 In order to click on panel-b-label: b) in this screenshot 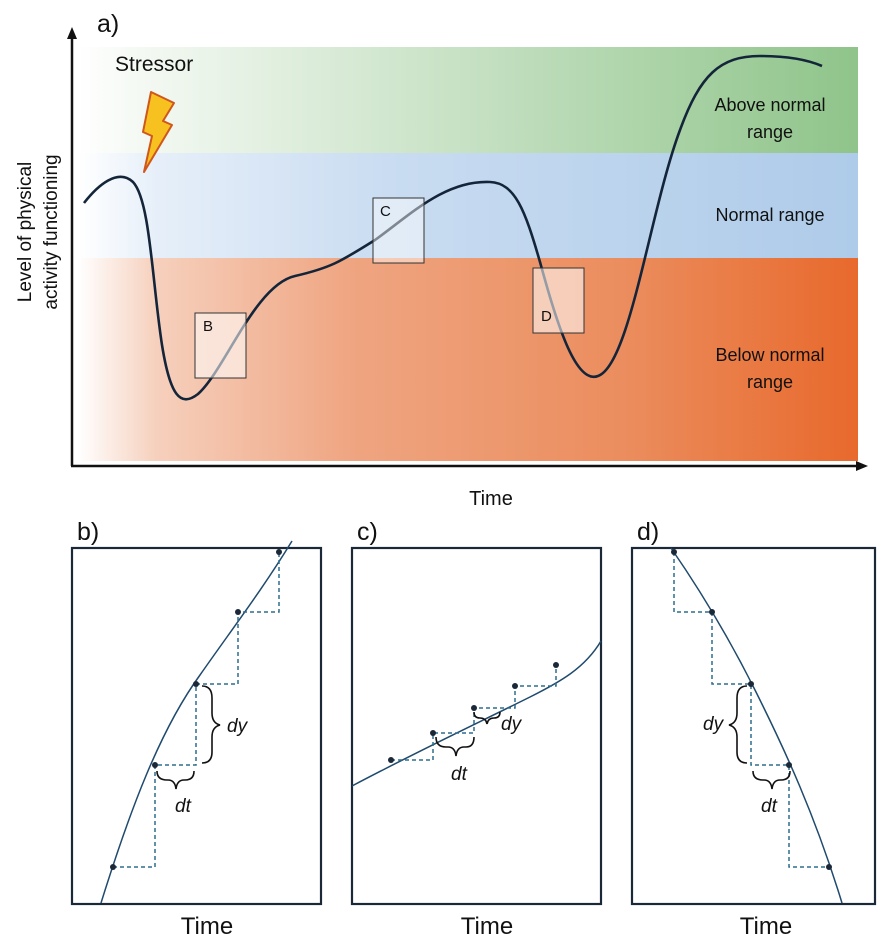, I will do `click(88, 532)`.